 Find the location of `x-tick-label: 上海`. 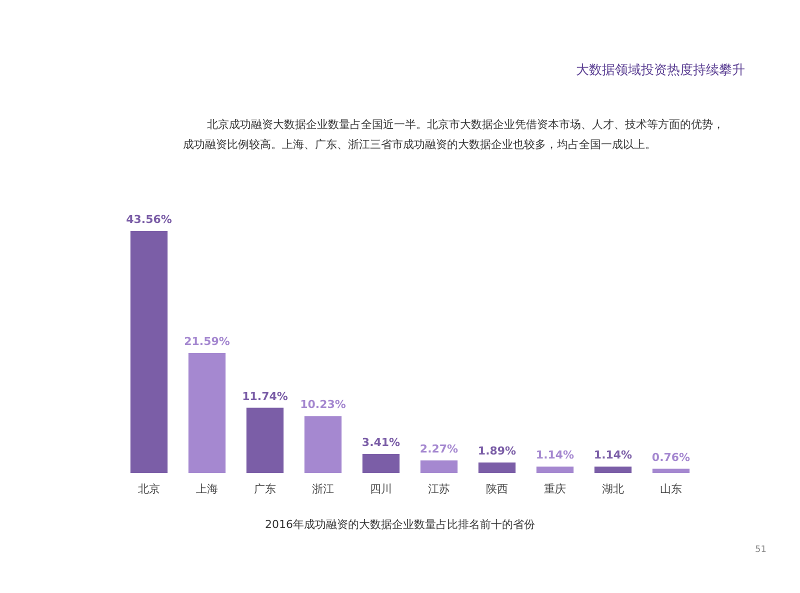

x-tick-label: 上海 is located at coordinates (207, 489).